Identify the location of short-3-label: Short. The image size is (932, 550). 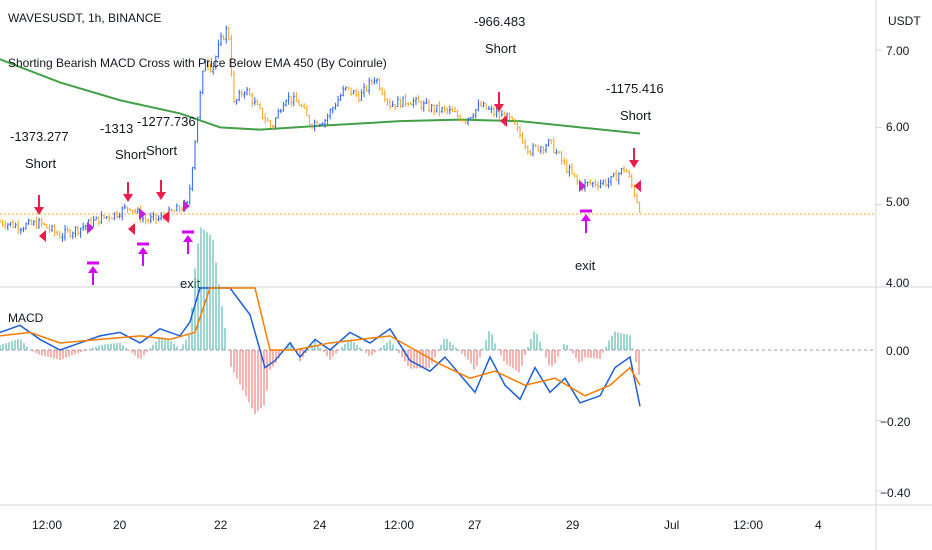
(161, 150).